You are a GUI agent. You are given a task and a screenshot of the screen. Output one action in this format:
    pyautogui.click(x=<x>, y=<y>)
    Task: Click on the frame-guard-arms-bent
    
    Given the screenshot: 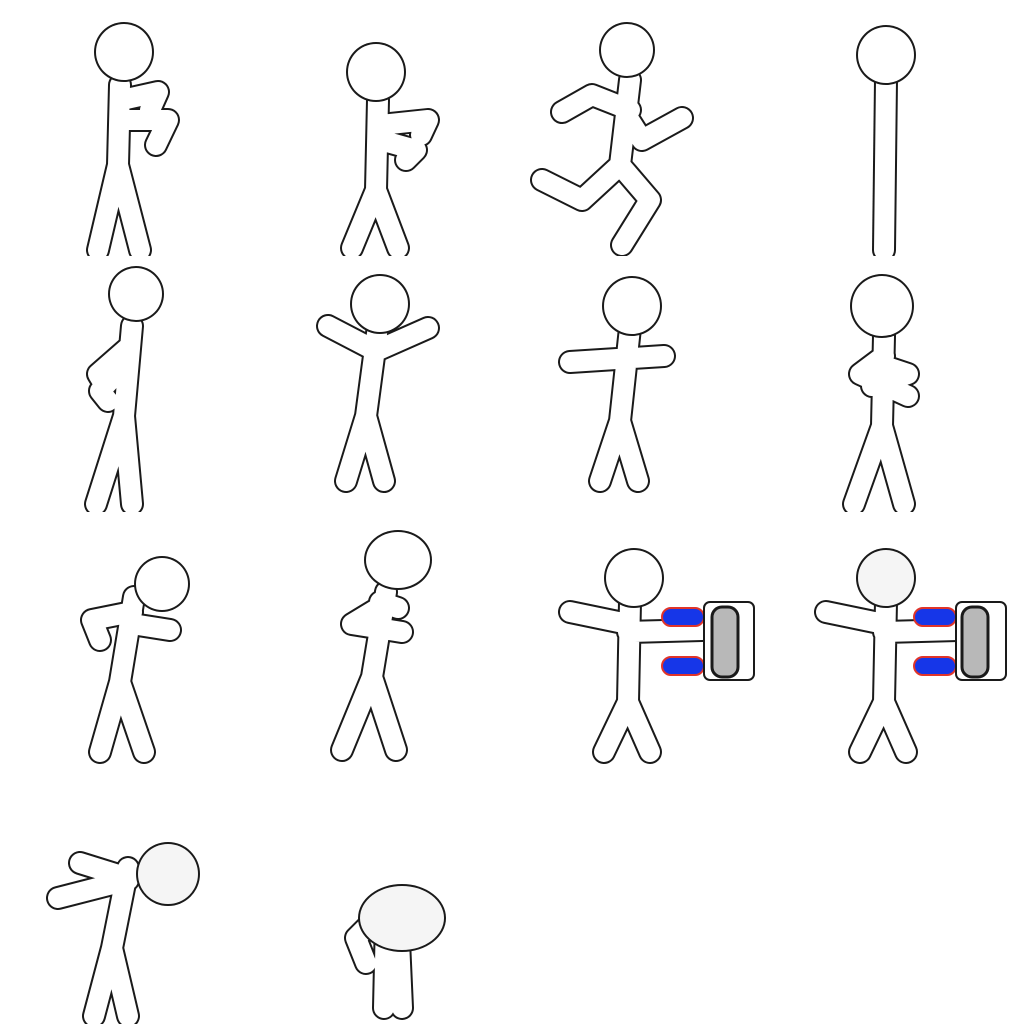 What is the action you would take?
    pyautogui.click(x=128, y=128)
    